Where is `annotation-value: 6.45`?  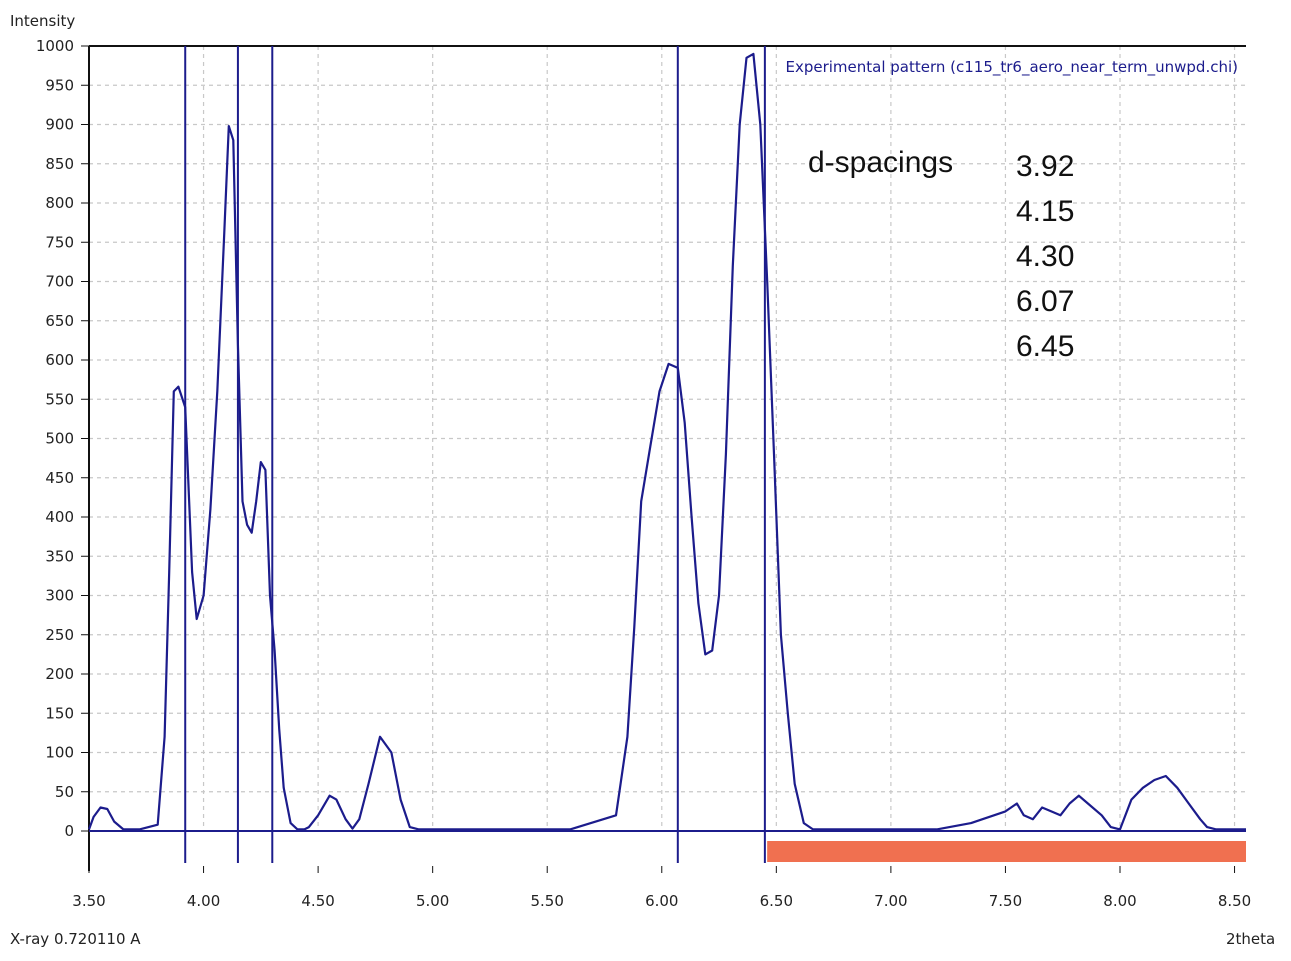
annotation-value: 6.45 is located at coordinates (1045, 346).